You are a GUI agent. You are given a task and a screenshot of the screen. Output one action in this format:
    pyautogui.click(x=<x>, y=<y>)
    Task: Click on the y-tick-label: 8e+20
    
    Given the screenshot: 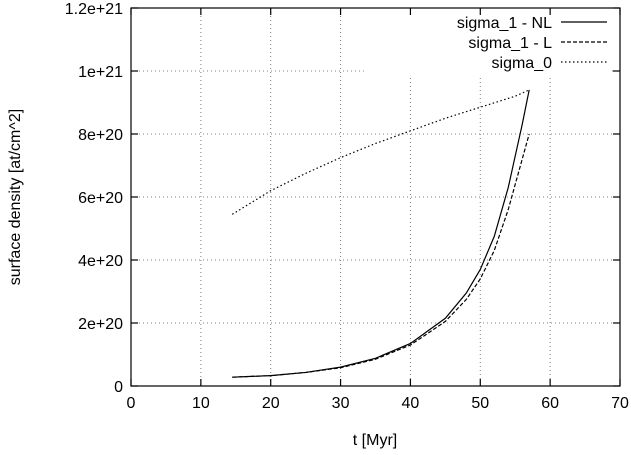 What is the action you would take?
    pyautogui.click(x=100, y=135)
    